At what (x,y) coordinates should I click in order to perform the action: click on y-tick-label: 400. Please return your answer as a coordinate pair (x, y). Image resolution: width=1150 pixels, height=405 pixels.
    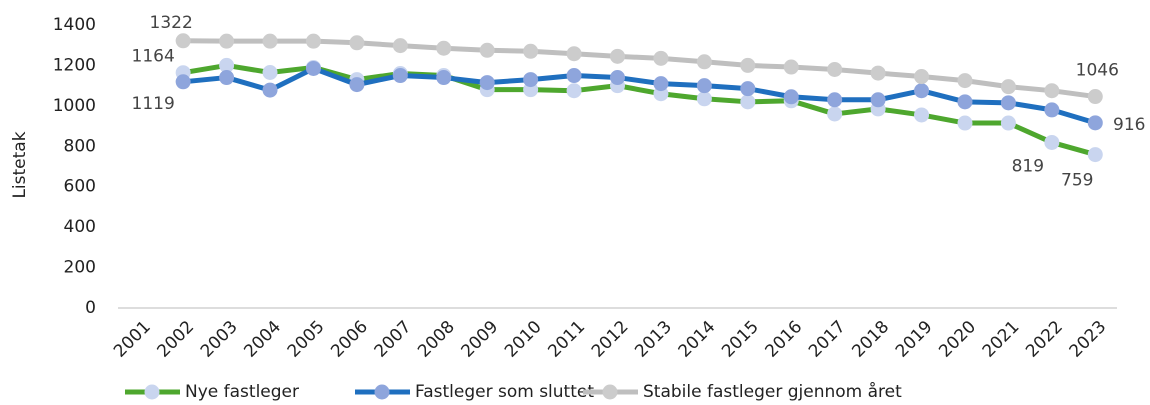
    Looking at the image, I should click on (80, 227).